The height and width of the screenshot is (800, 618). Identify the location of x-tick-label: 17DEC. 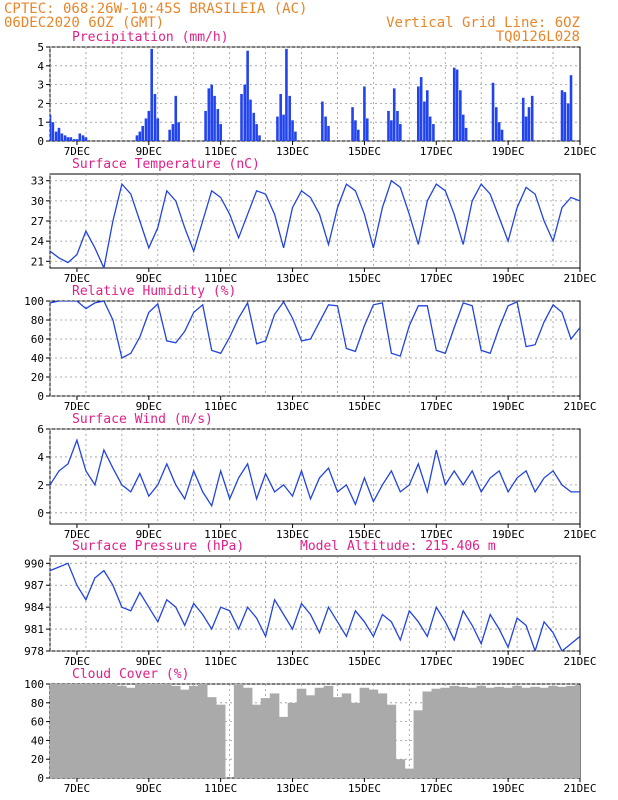
(436, 278).